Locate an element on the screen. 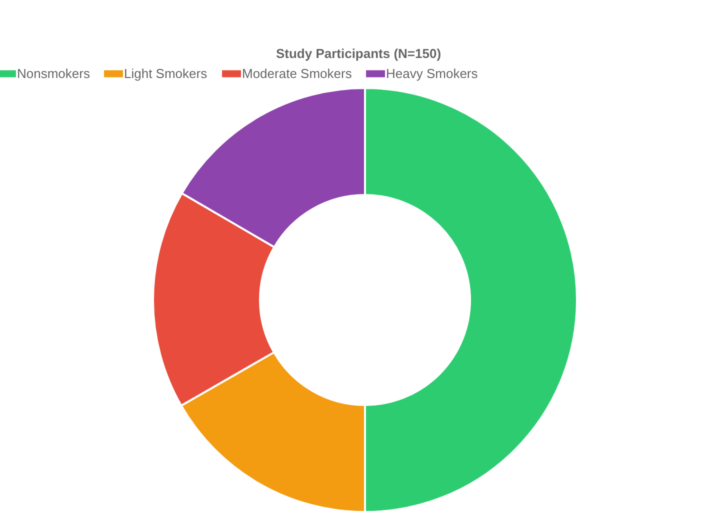  legend-label: Moderate Smokers is located at coordinates (297, 73).